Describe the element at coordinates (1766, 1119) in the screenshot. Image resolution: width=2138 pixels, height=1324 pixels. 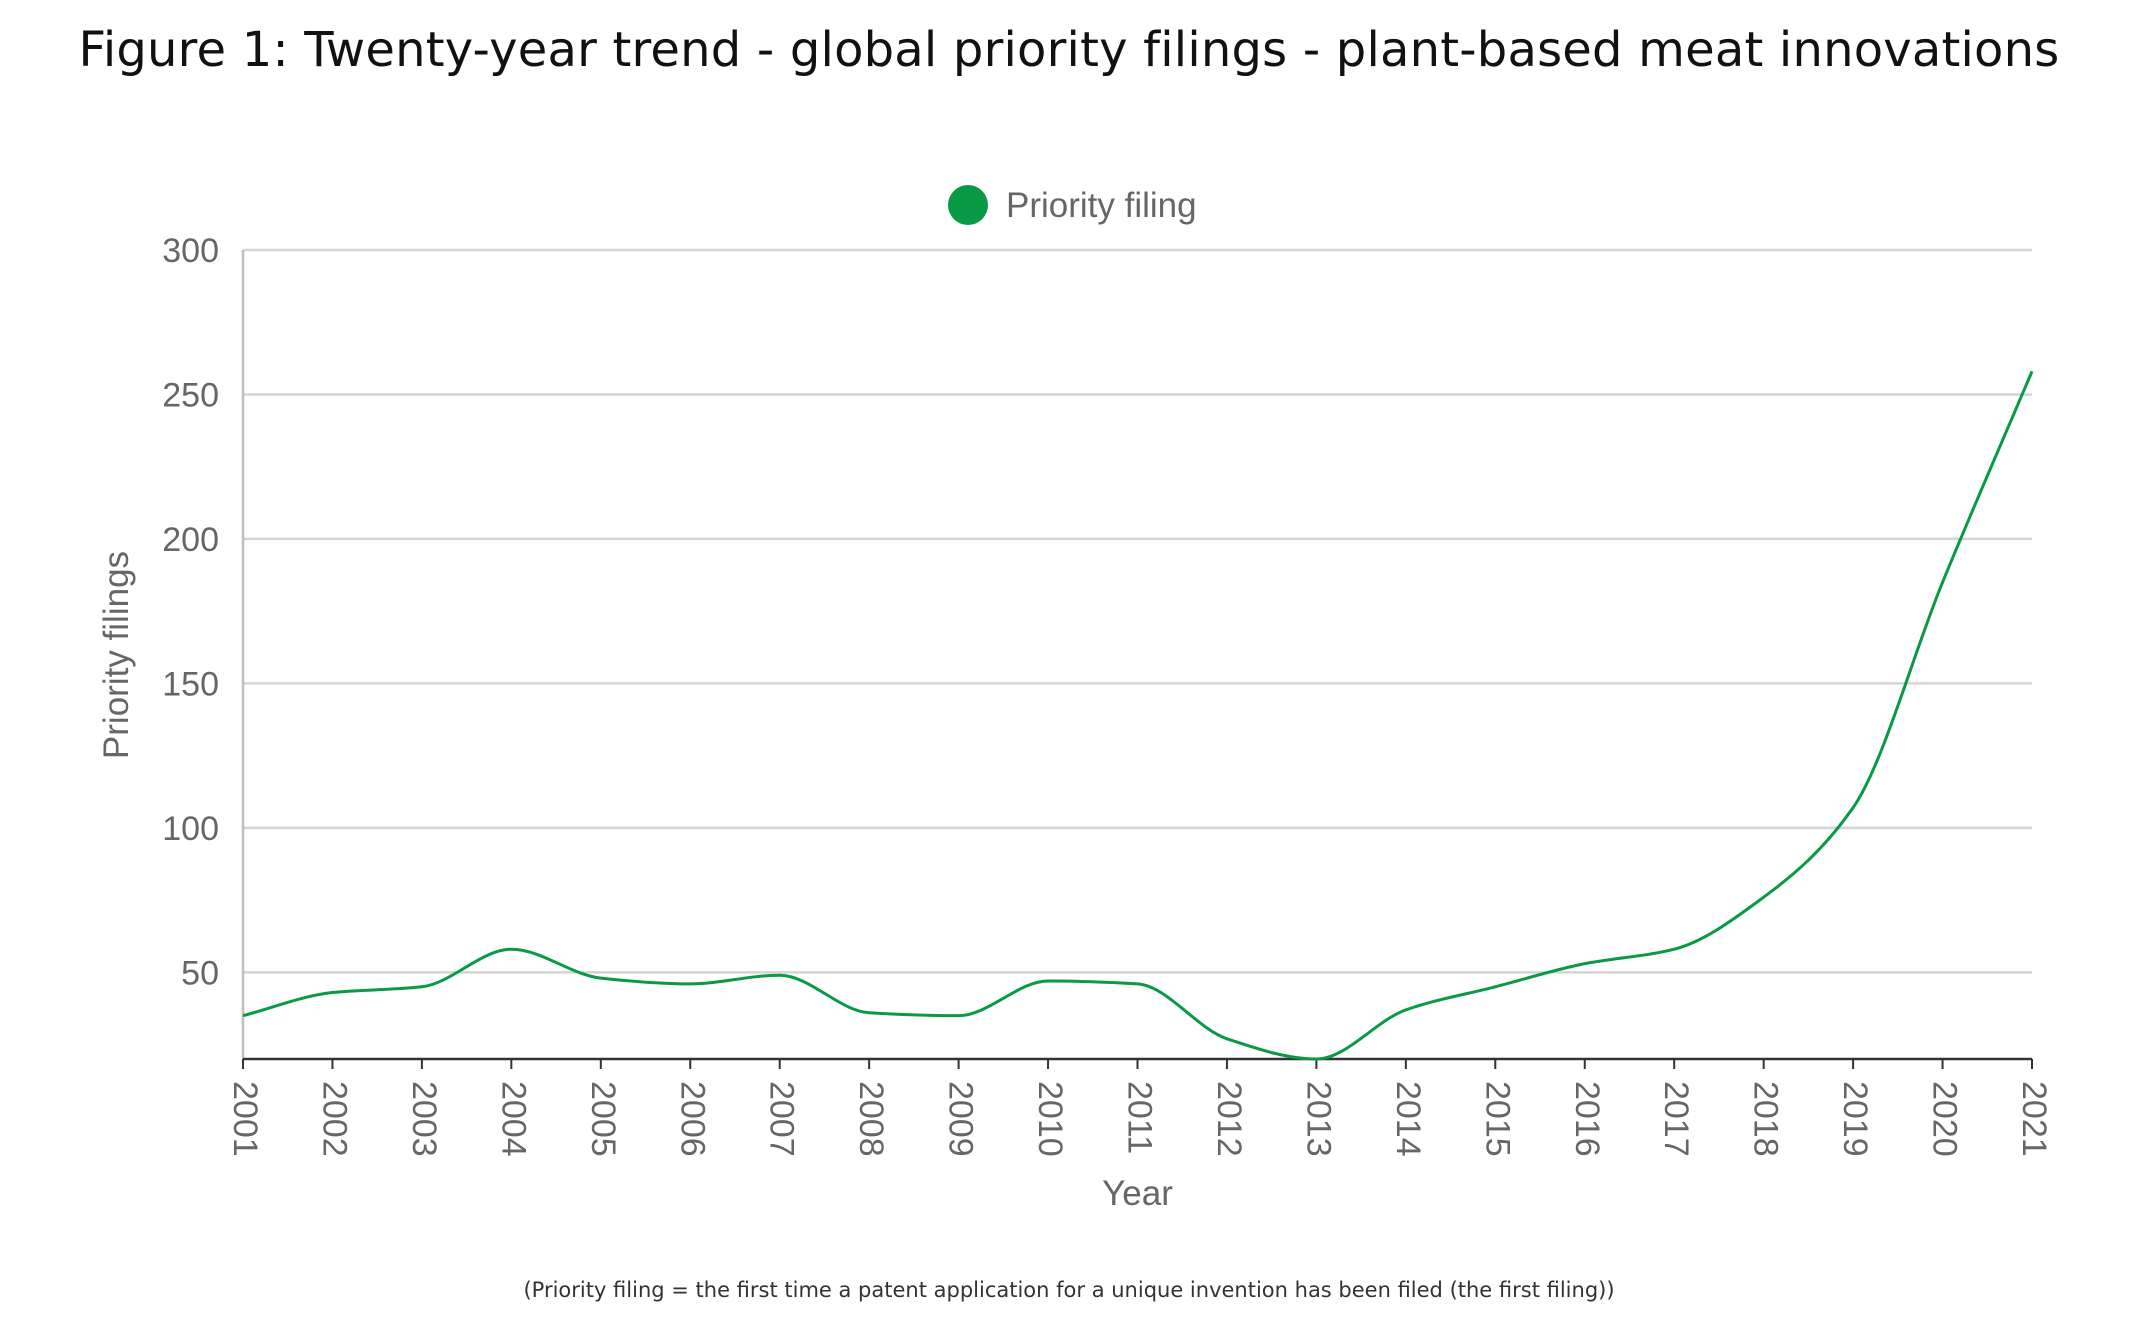
I see `x-tick-label: 2018` at that location.